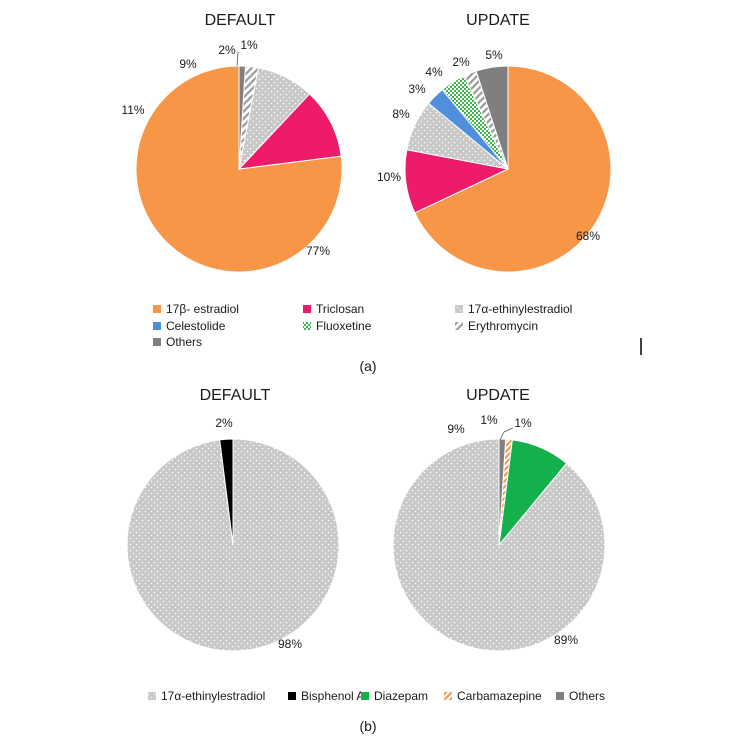 The width and height of the screenshot is (738, 738). Describe the element at coordinates (318, 251) in the screenshot. I see `data-label-17-estradiol: 77%` at that location.